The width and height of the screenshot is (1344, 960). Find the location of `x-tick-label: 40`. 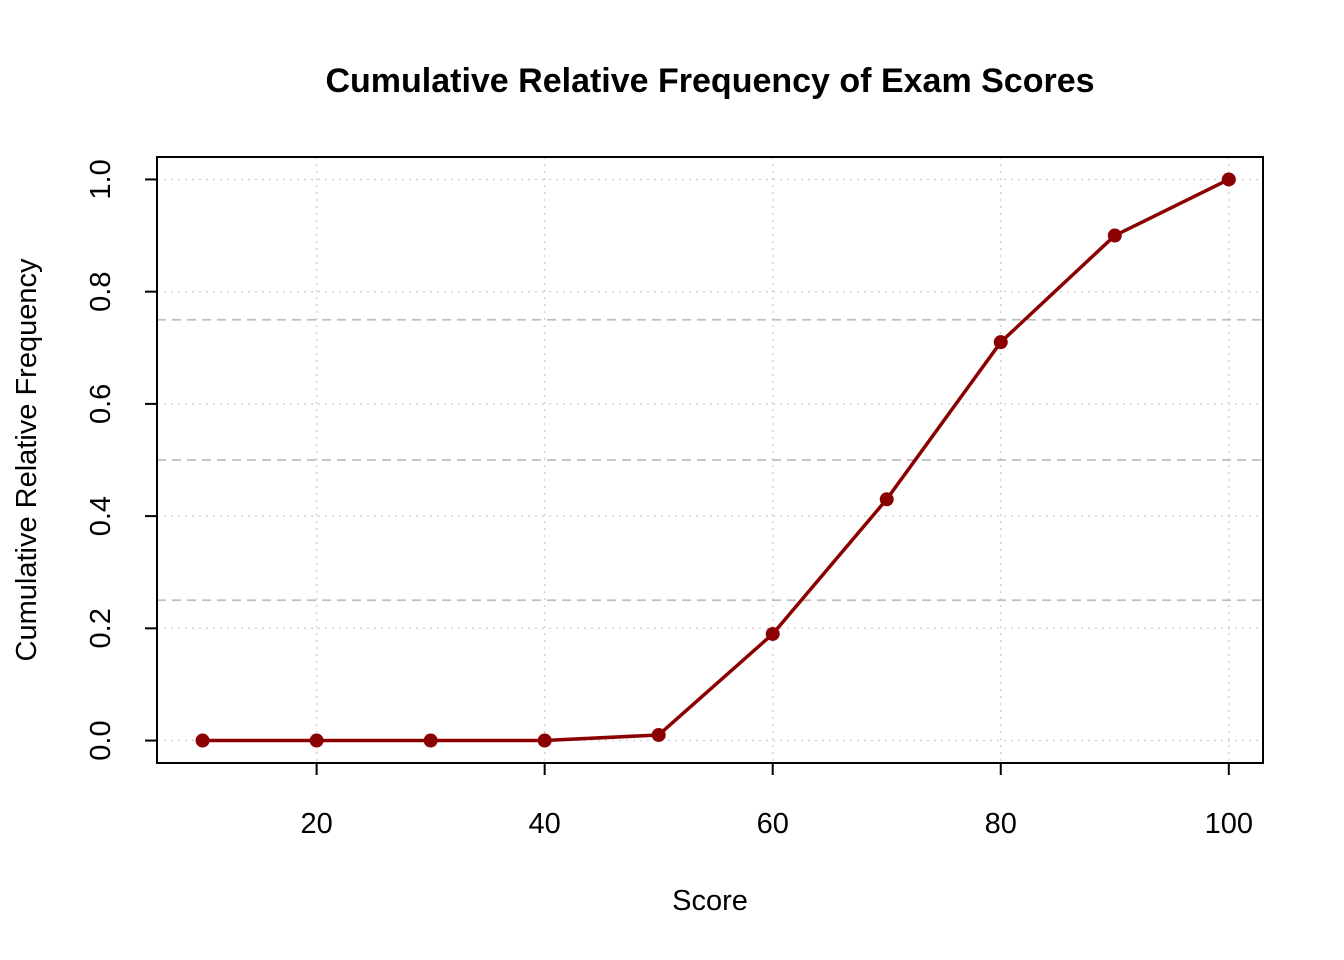

x-tick-label: 40 is located at coordinates (545, 824).